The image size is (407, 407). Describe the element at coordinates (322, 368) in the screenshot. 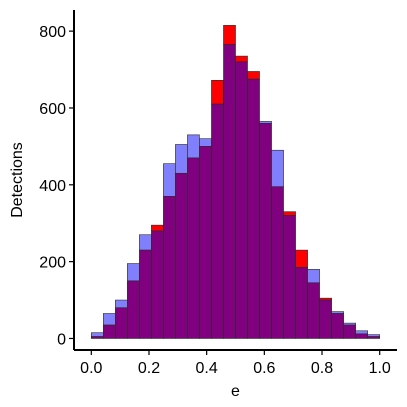

I see `x-tick-label: 0.8` at that location.